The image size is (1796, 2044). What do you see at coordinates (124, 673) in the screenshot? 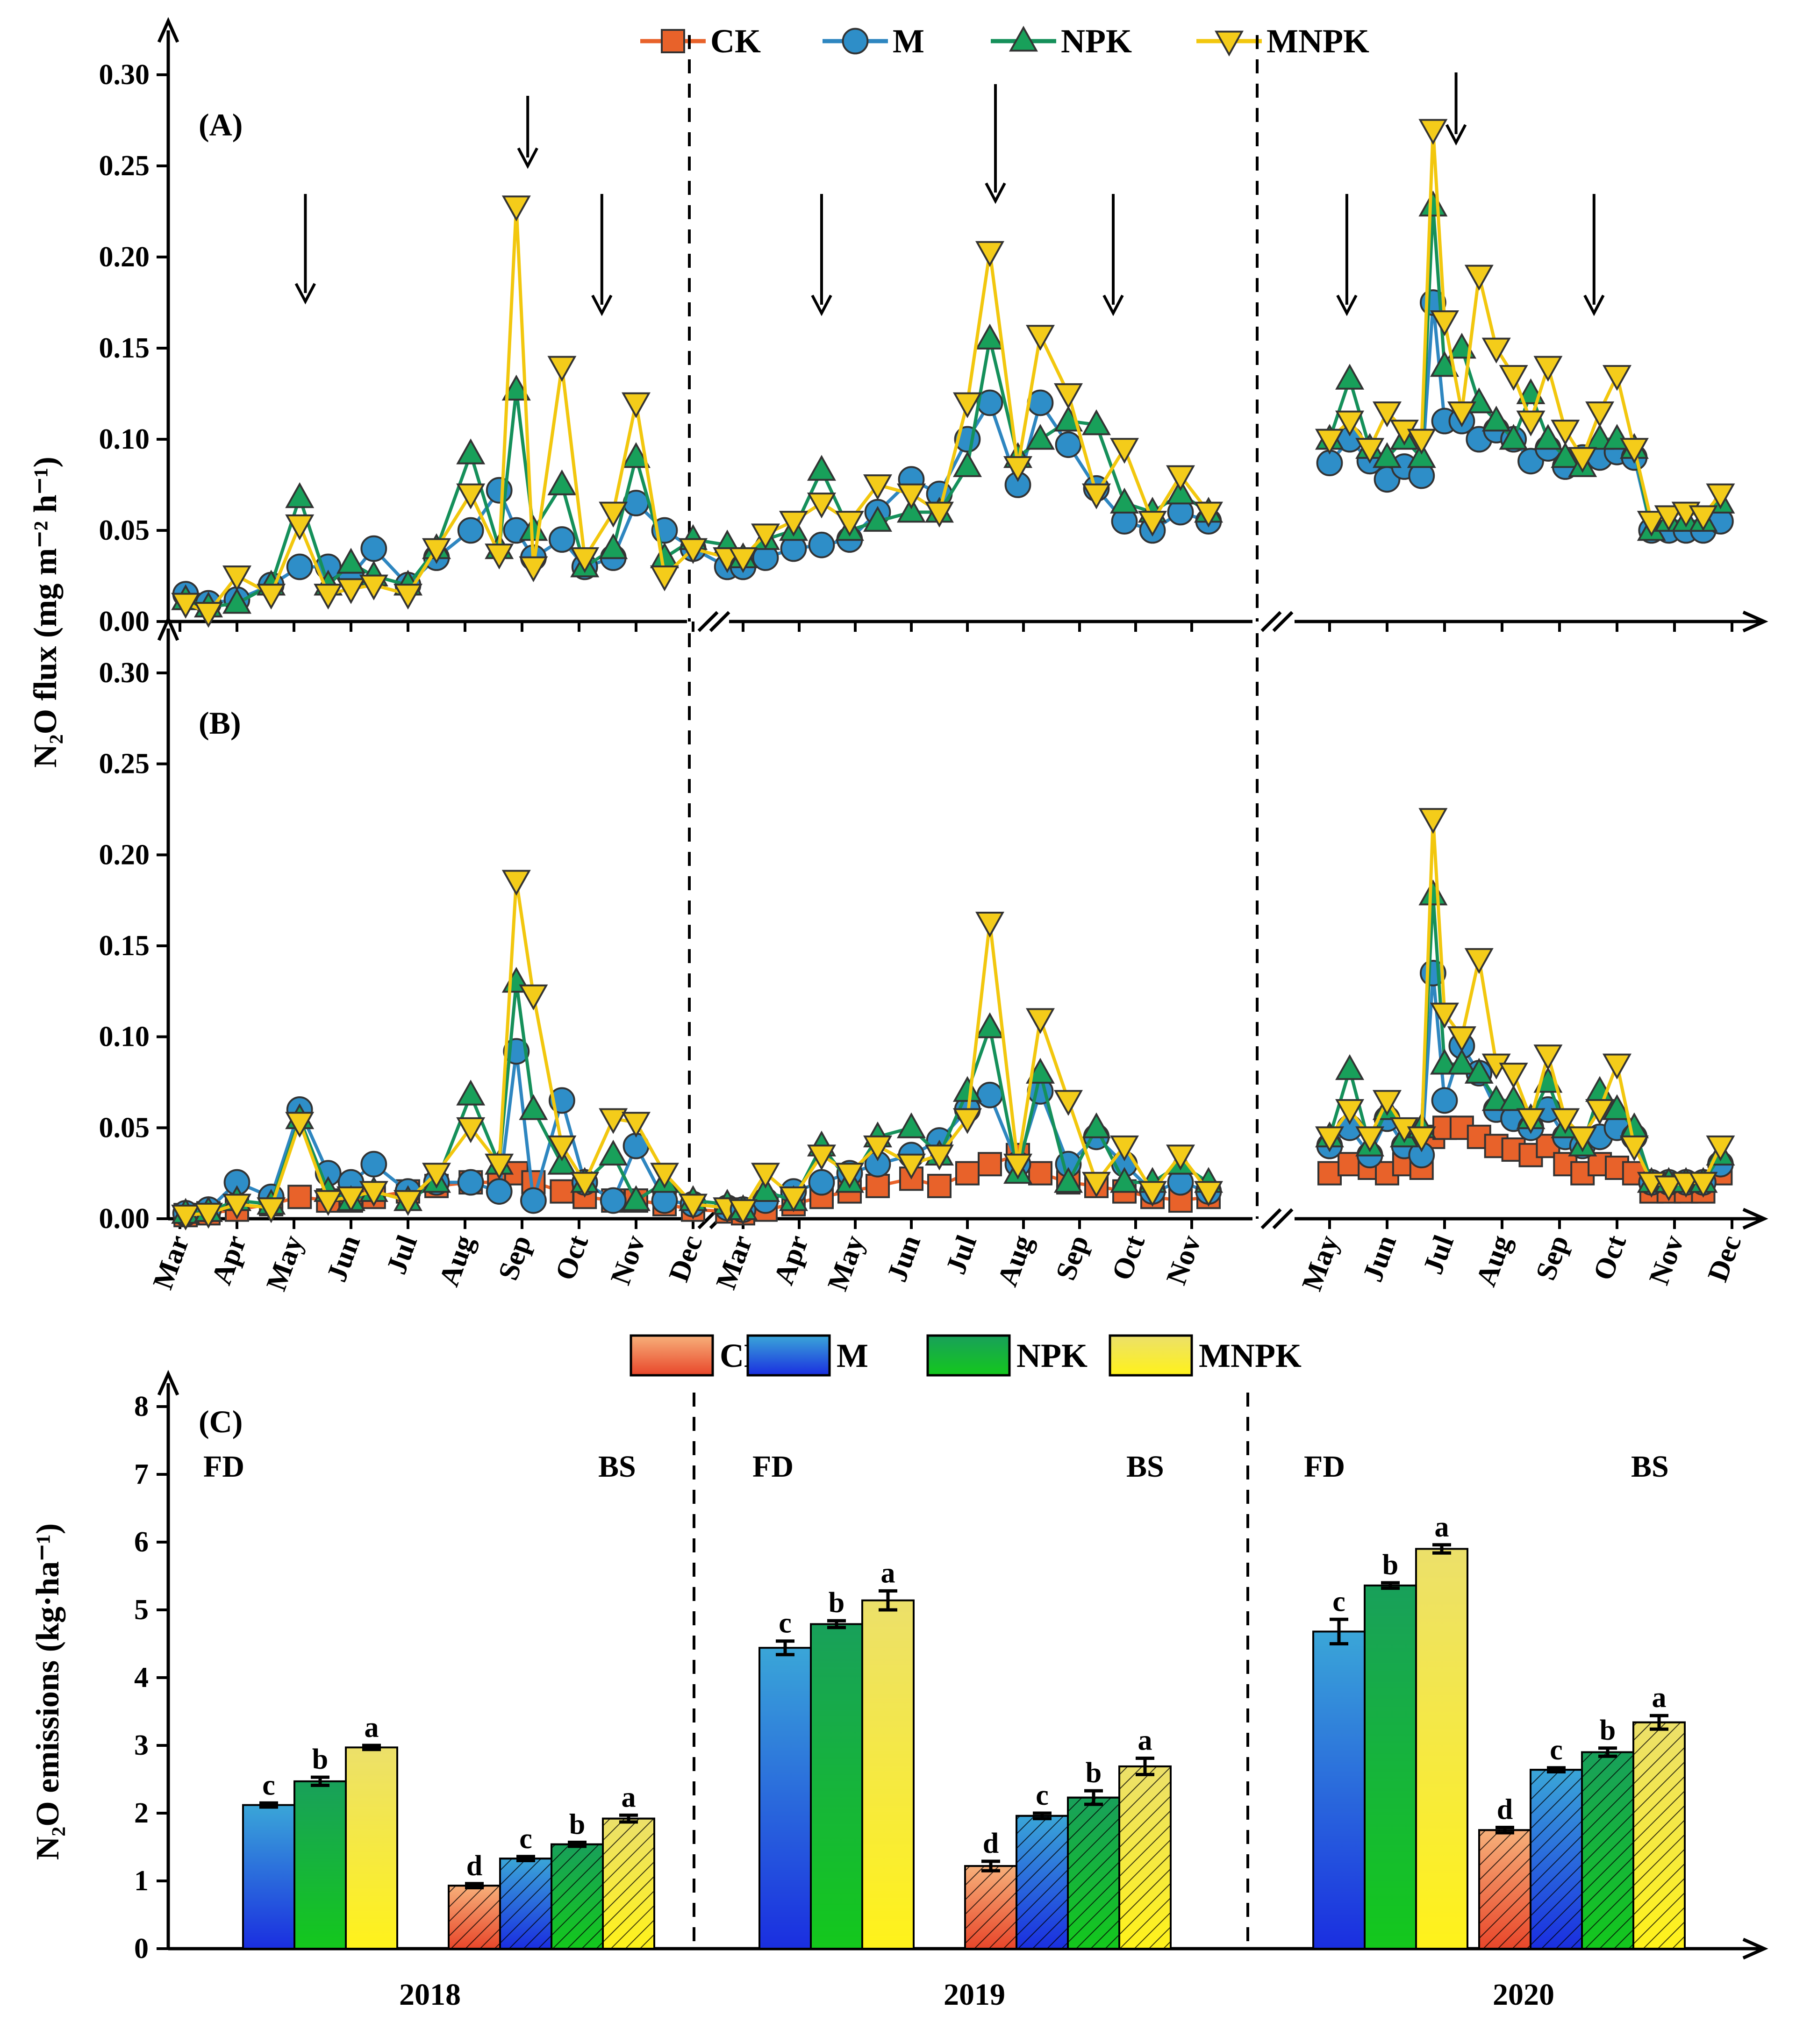
I see `y-tick-label: 0.30` at bounding box center [124, 673].